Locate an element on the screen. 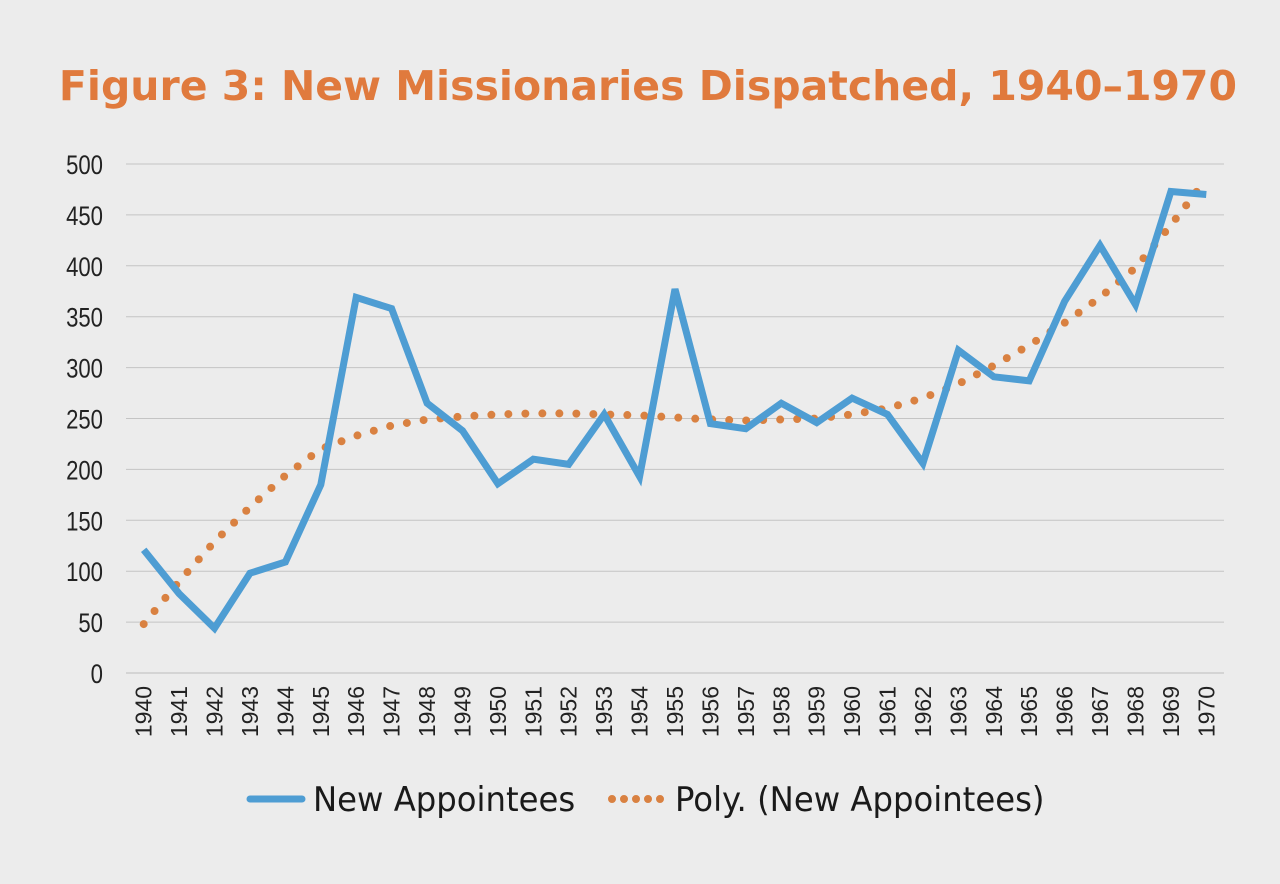  y-tick-label: 50 is located at coordinates (90, 624).